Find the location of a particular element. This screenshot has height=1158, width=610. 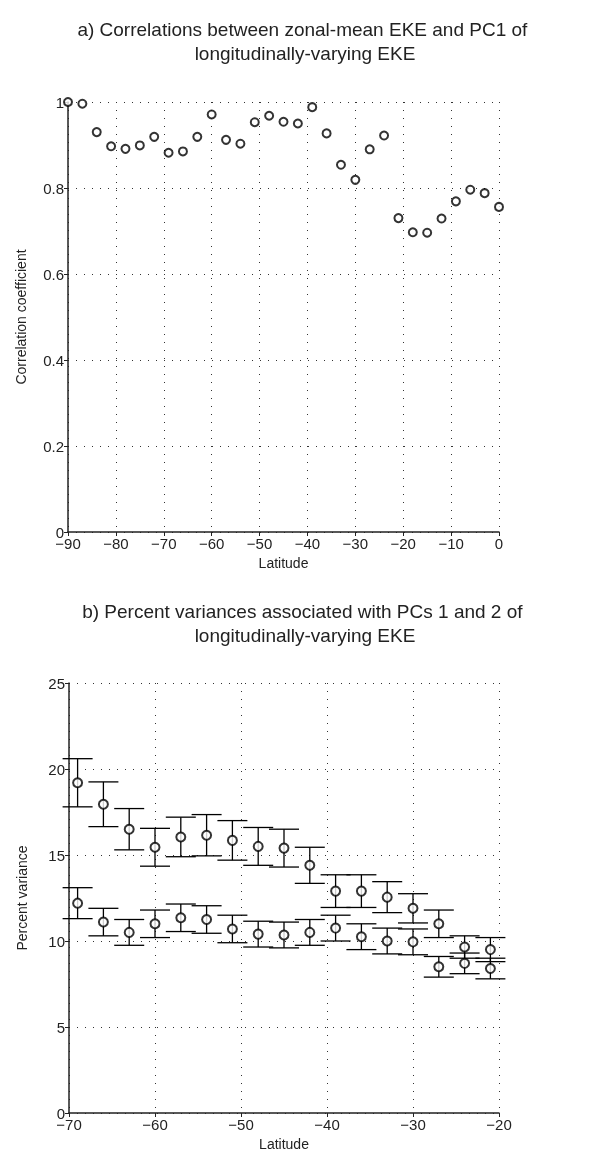

y-tick-label: 10 is located at coordinates (56, 941).